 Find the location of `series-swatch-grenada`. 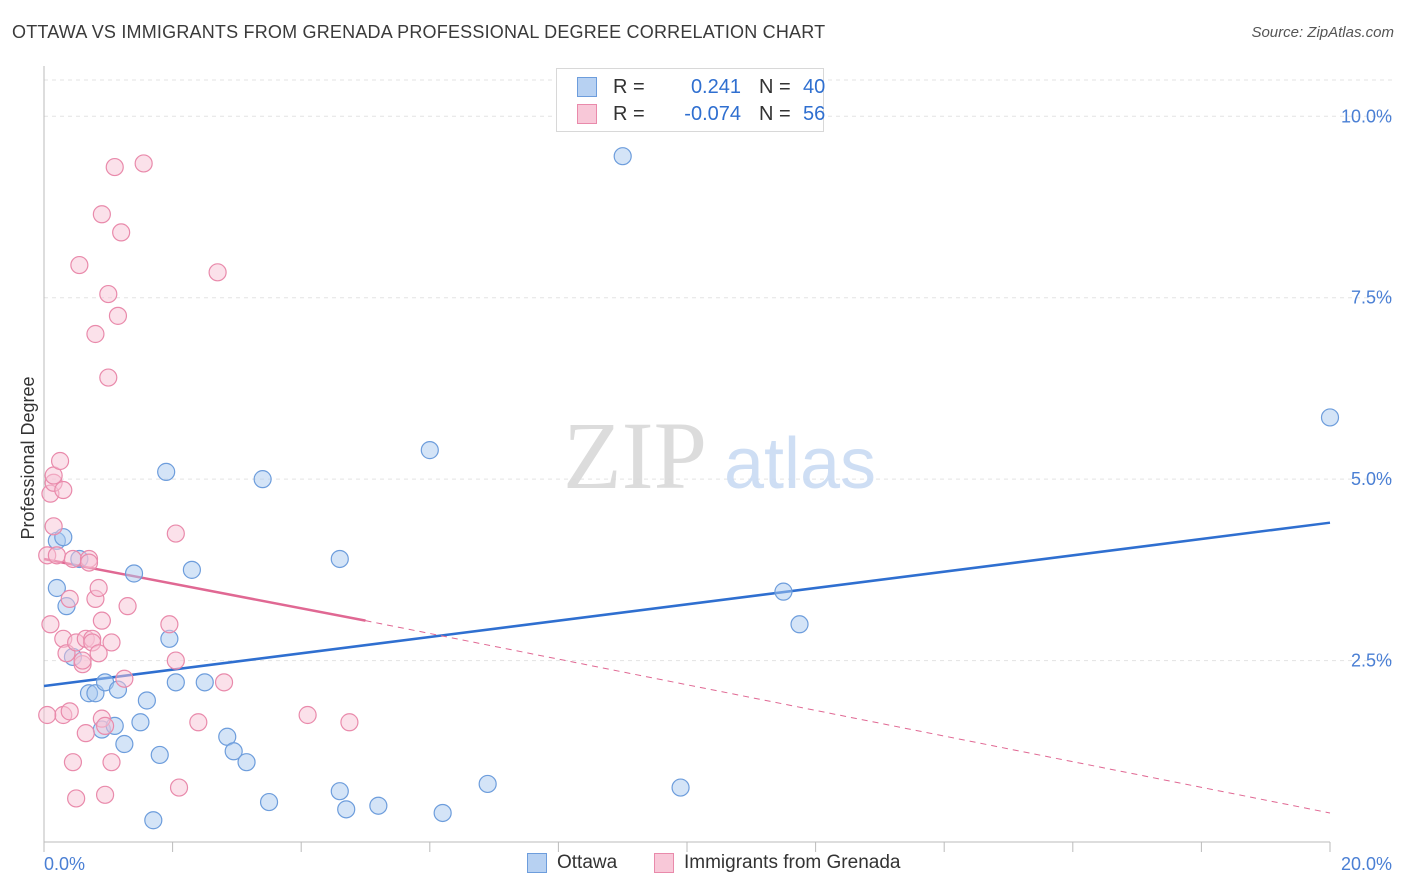

series-swatch-grenada is located at coordinates (664, 863).